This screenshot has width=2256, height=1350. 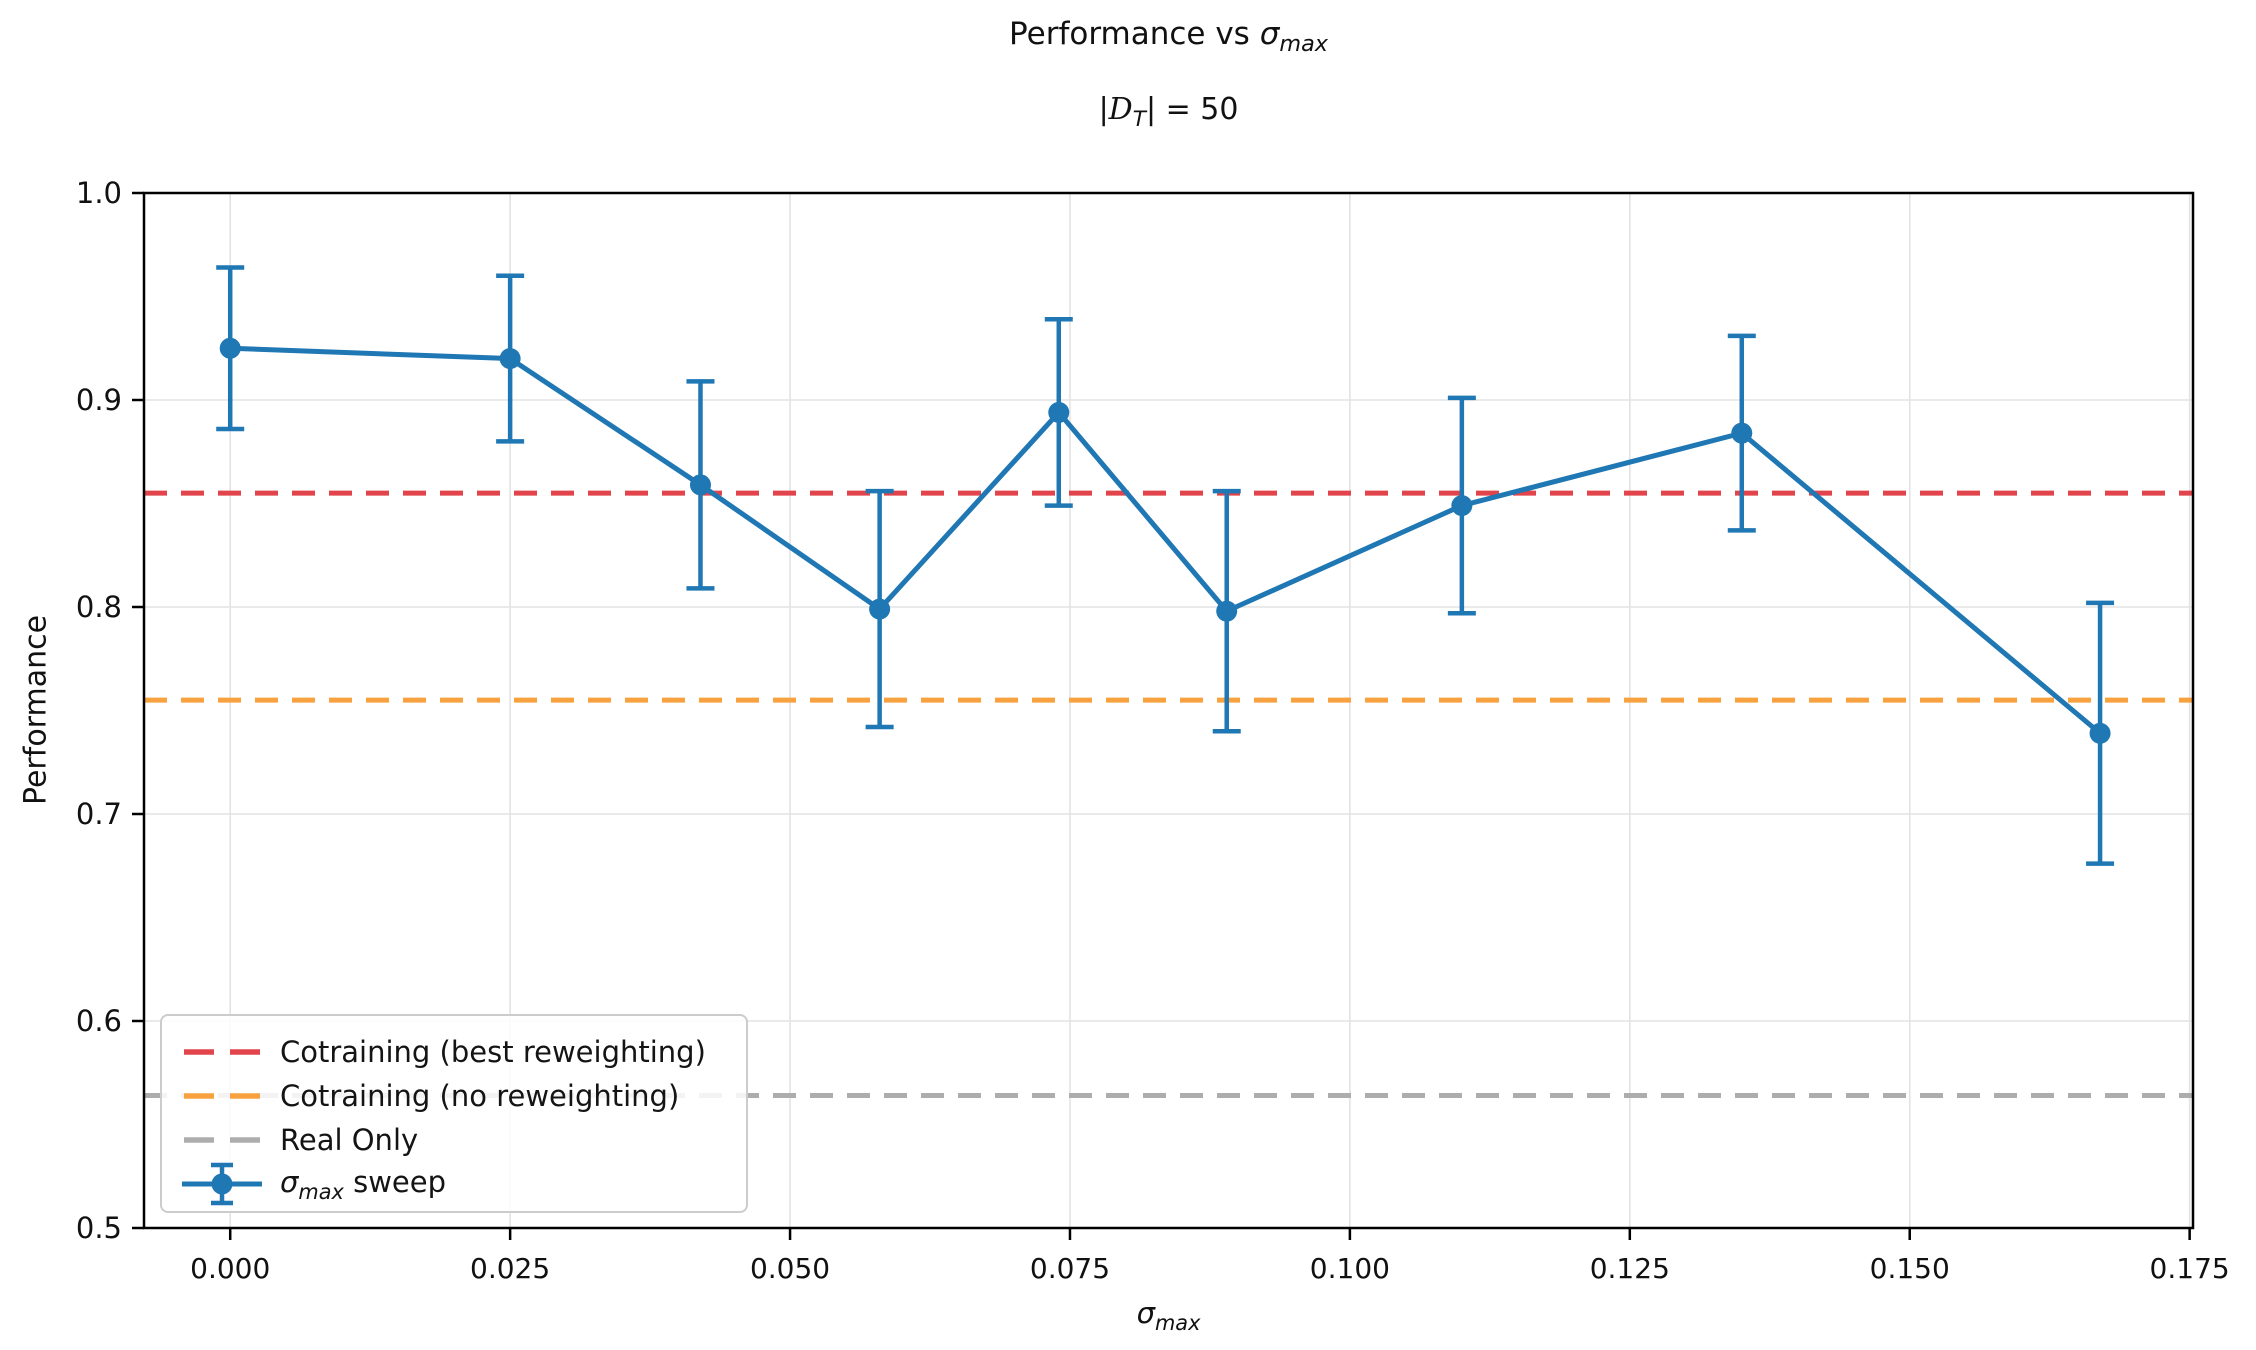 I want to click on x-axis-label: σmax, so click(x=1168, y=1315).